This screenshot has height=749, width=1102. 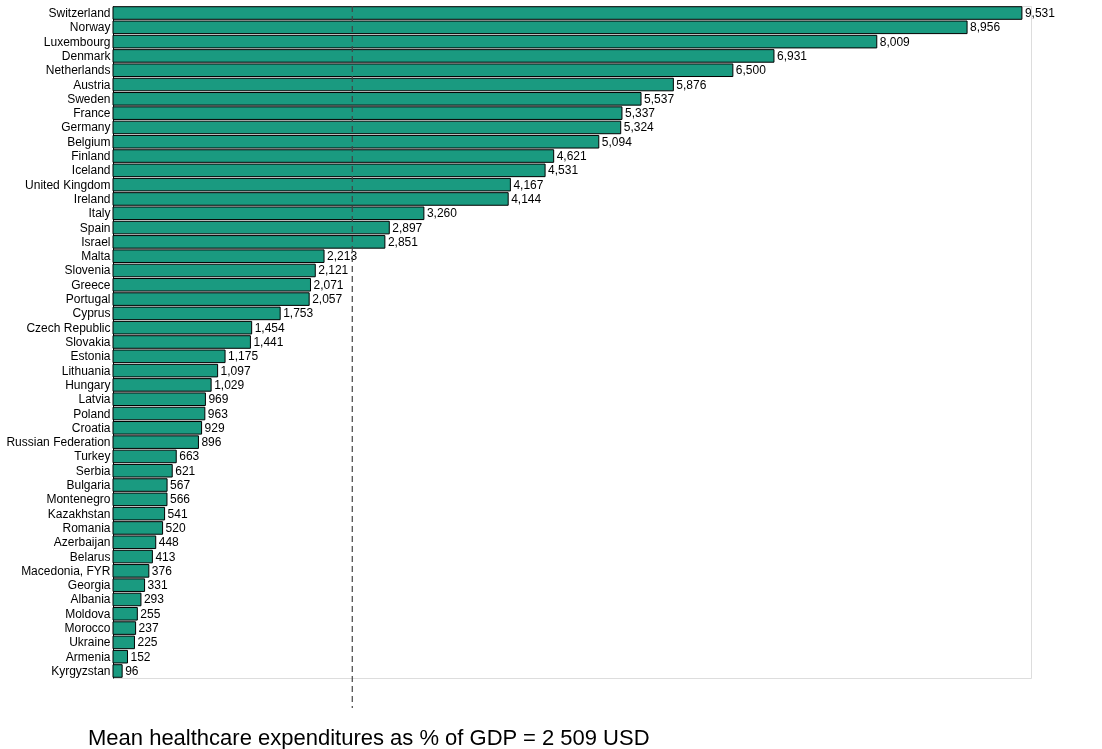 What do you see at coordinates (617, 141) in the screenshot?
I see `data-label: 5,094` at bounding box center [617, 141].